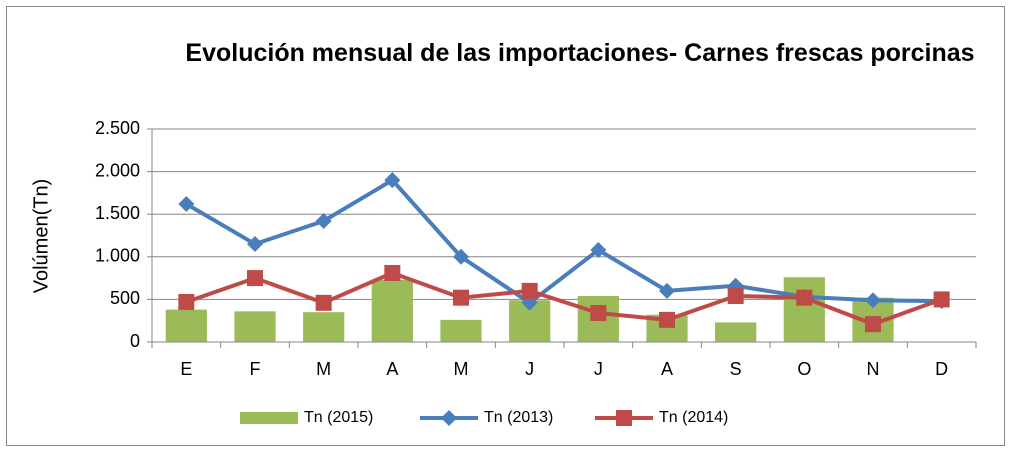 Image resolution: width=1011 pixels, height=456 pixels. Describe the element at coordinates (125, 298) in the screenshot. I see `y-tick-label: 500` at that location.